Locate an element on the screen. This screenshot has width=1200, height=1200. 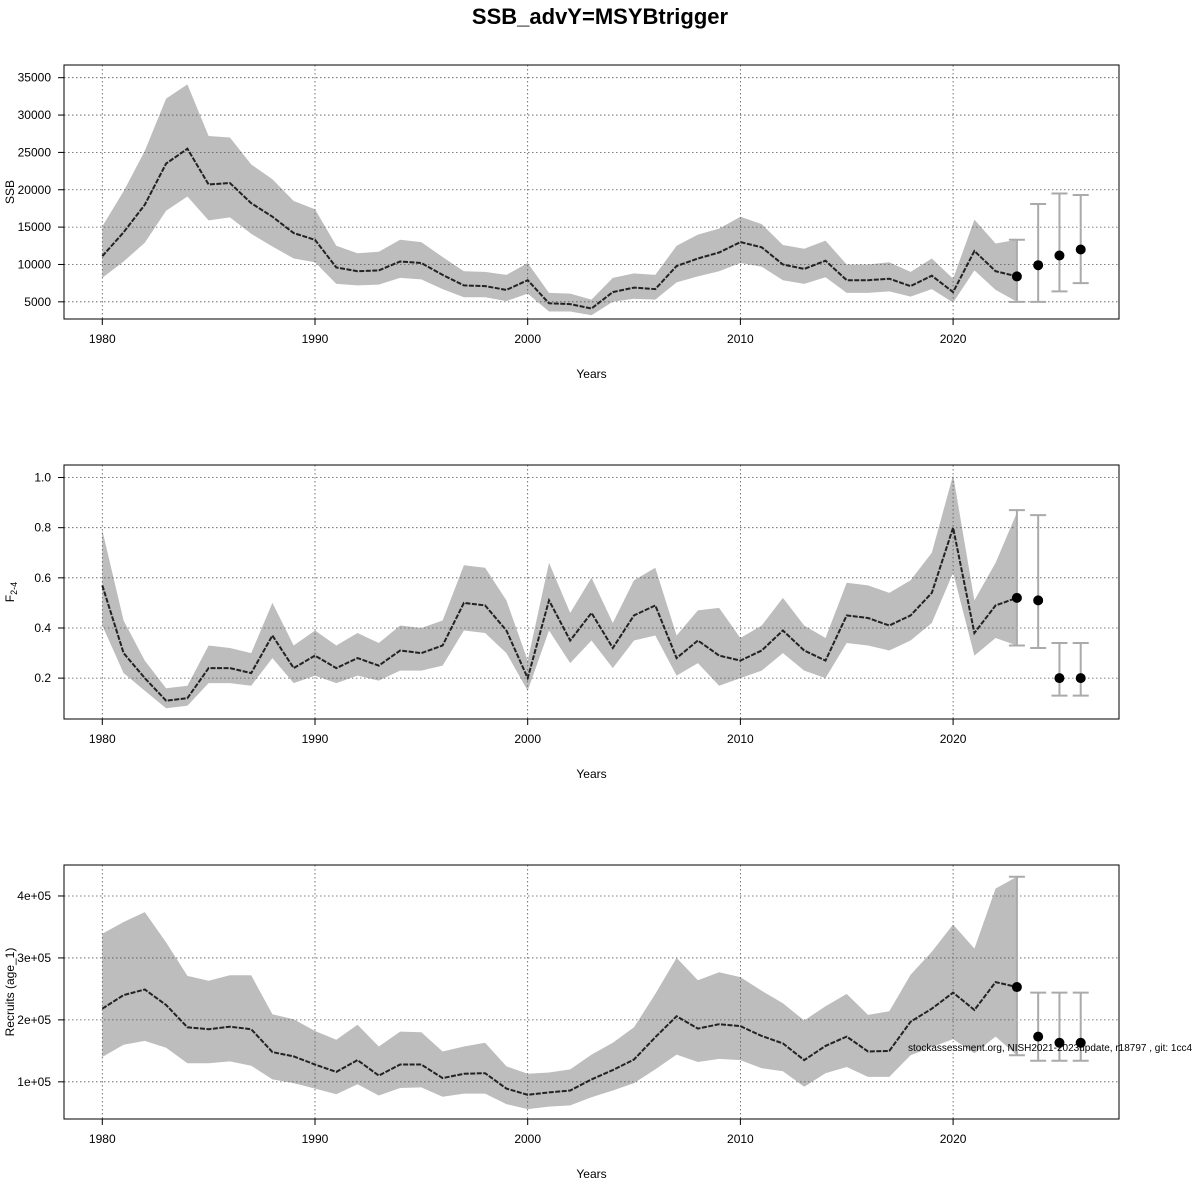
ssb-y-axis-title: SSB is located at coordinates (10, 192).